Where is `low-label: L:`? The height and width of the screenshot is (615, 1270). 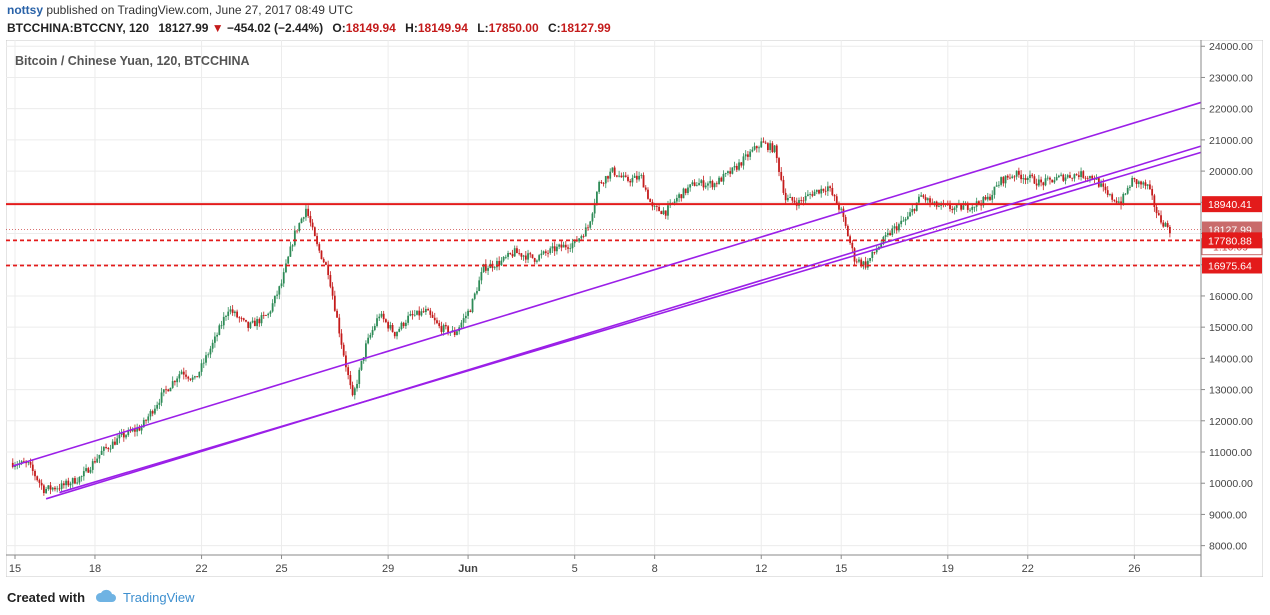
low-label: L: is located at coordinates (483, 28).